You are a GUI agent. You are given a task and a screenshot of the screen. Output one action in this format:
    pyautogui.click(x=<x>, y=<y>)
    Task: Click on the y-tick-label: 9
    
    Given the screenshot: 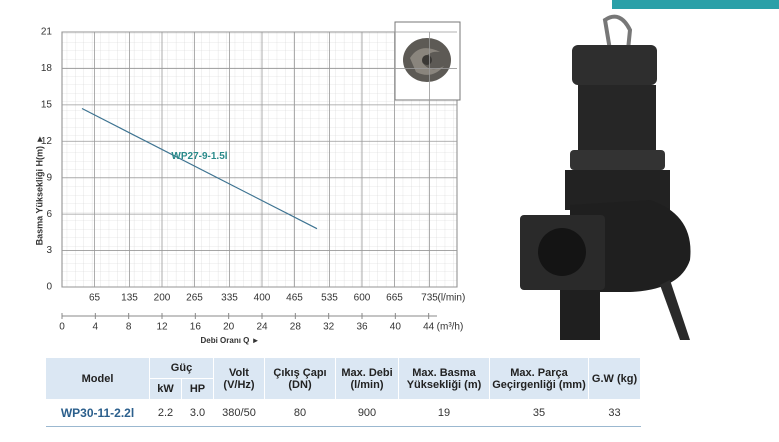 What is the action you would take?
    pyautogui.click(x=49, y=177)
    